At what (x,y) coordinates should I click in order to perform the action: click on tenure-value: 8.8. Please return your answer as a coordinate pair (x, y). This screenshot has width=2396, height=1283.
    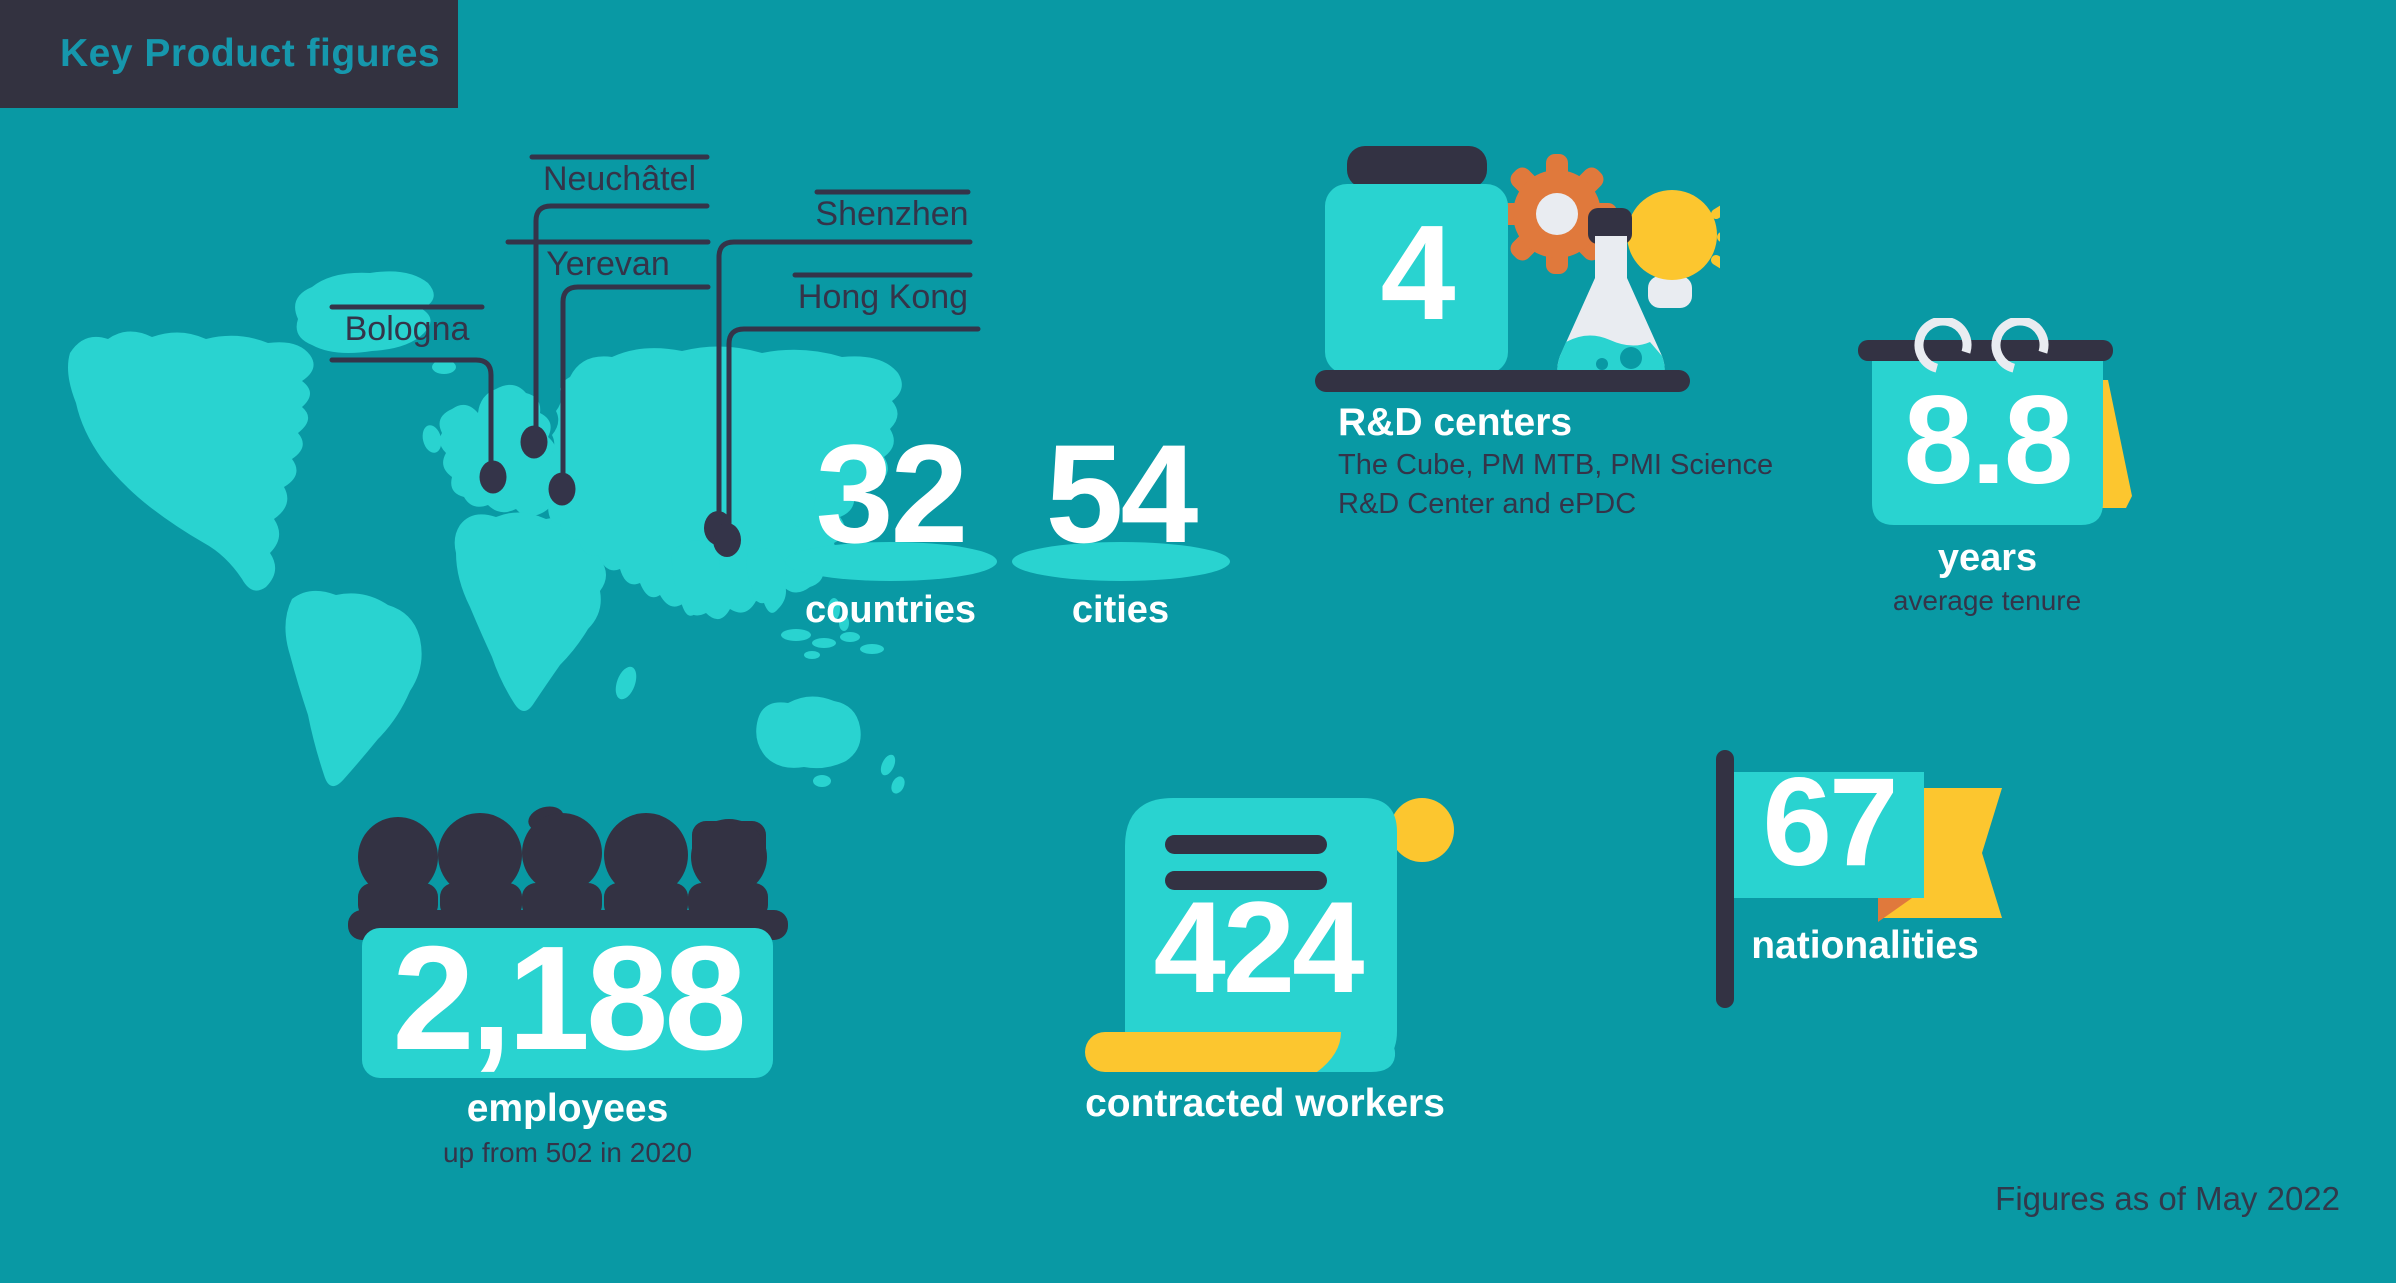
    Looking at the image, I should click on (1988, 440).